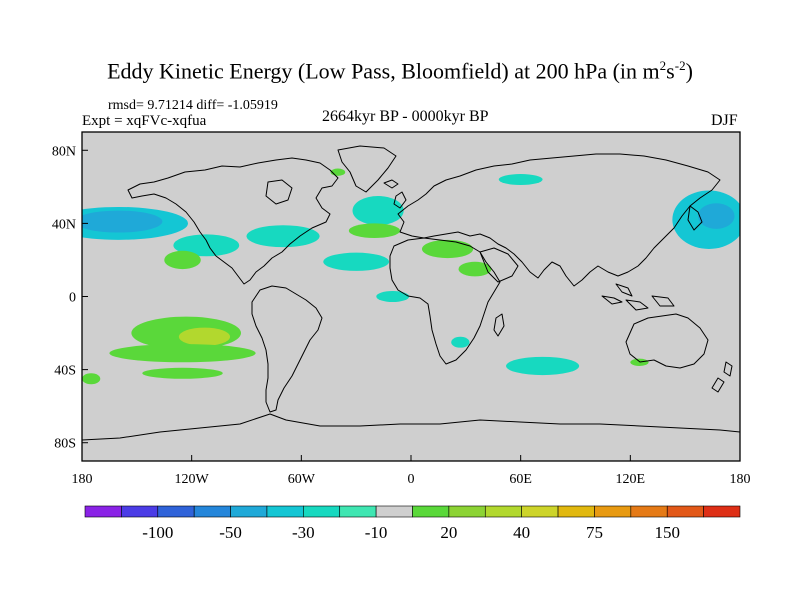 The height and width of the screenshot is (600, 800). I want to click on anomaly-mediterranean-positive, so click(447, 249).